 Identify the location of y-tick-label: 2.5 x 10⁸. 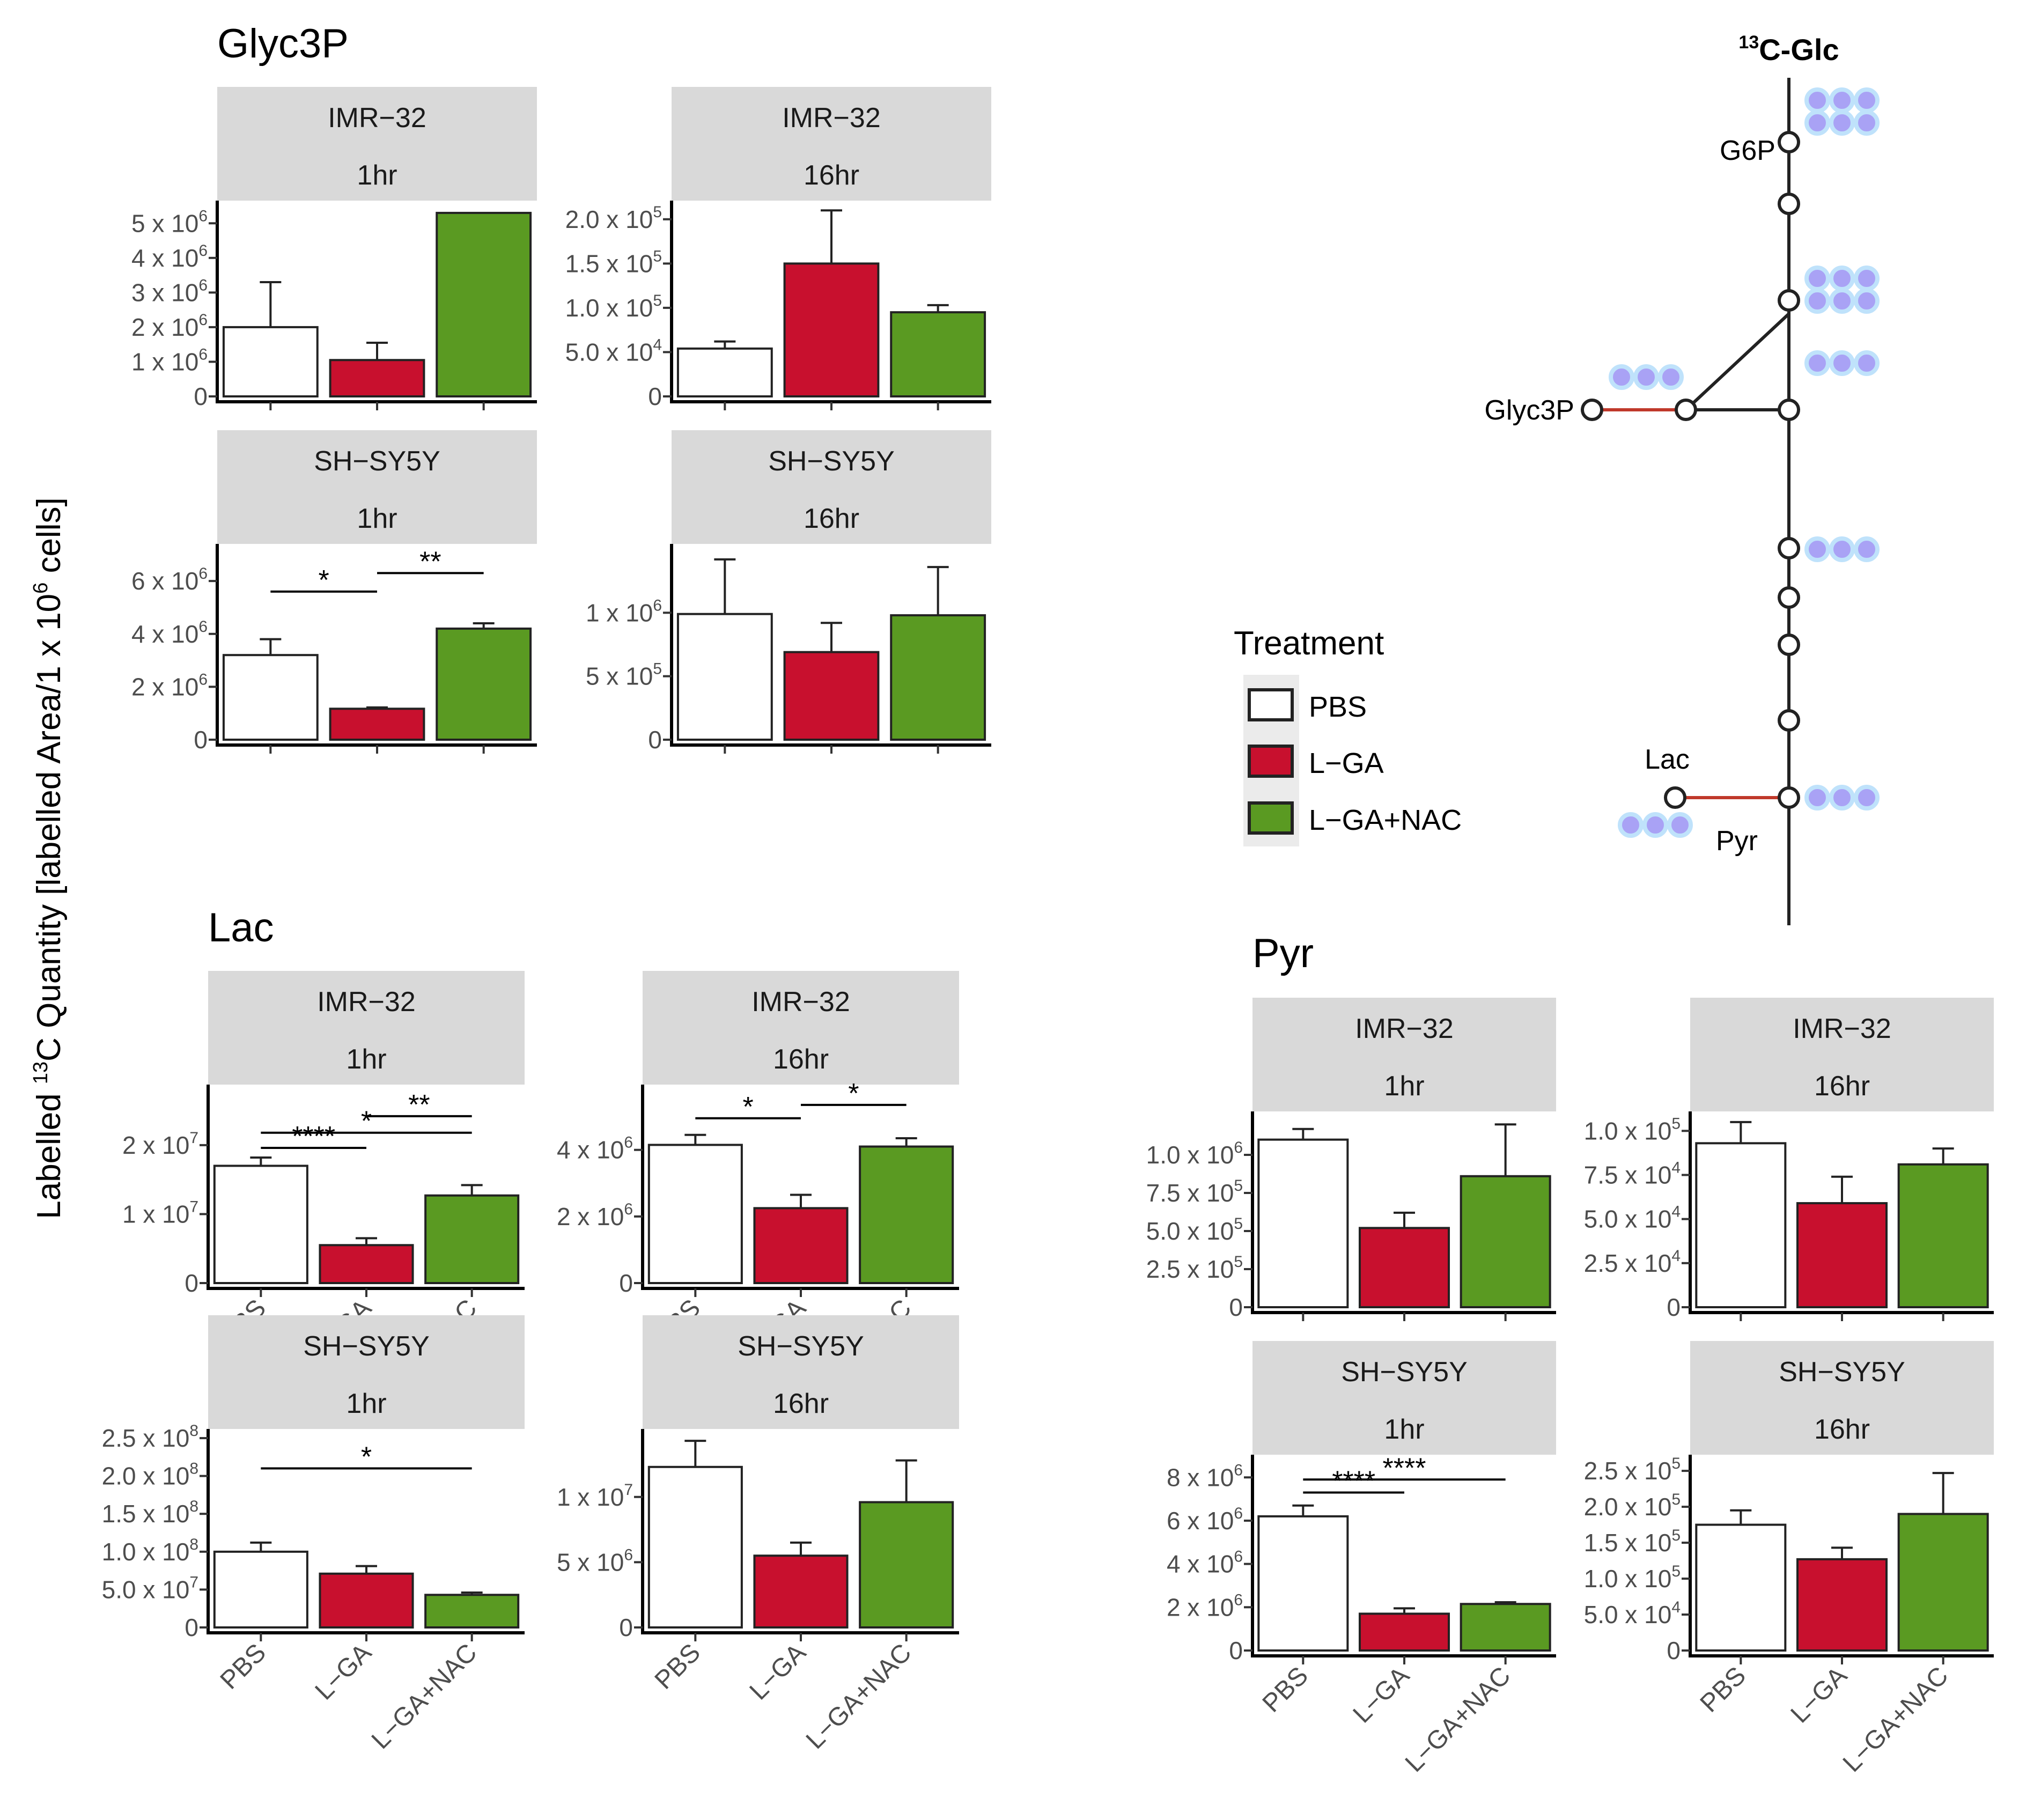
(150, 1437).